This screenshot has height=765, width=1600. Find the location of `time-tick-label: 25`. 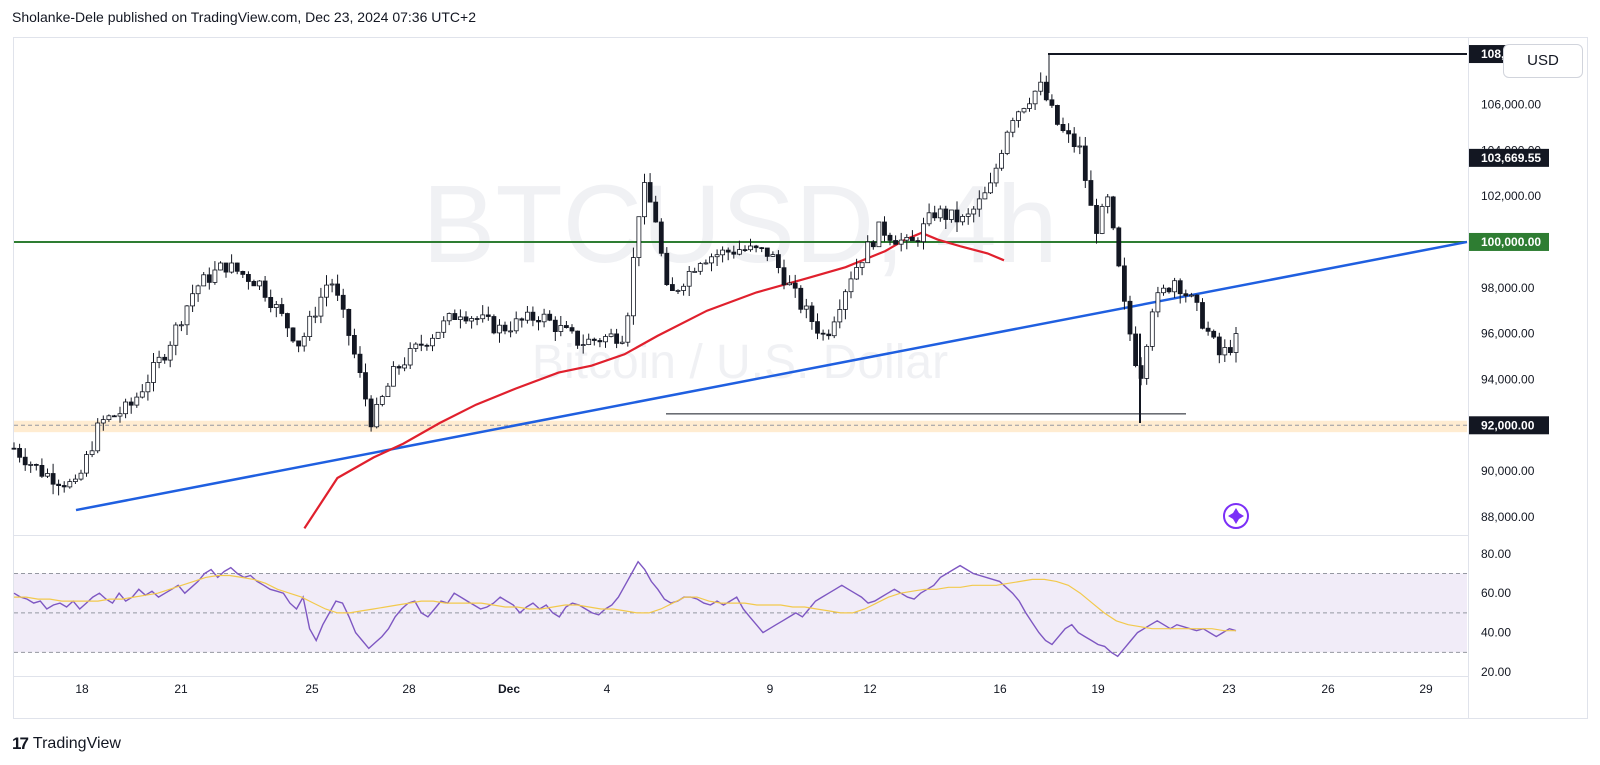

time-tick-label: 25 is located at coordinates (312, 689).